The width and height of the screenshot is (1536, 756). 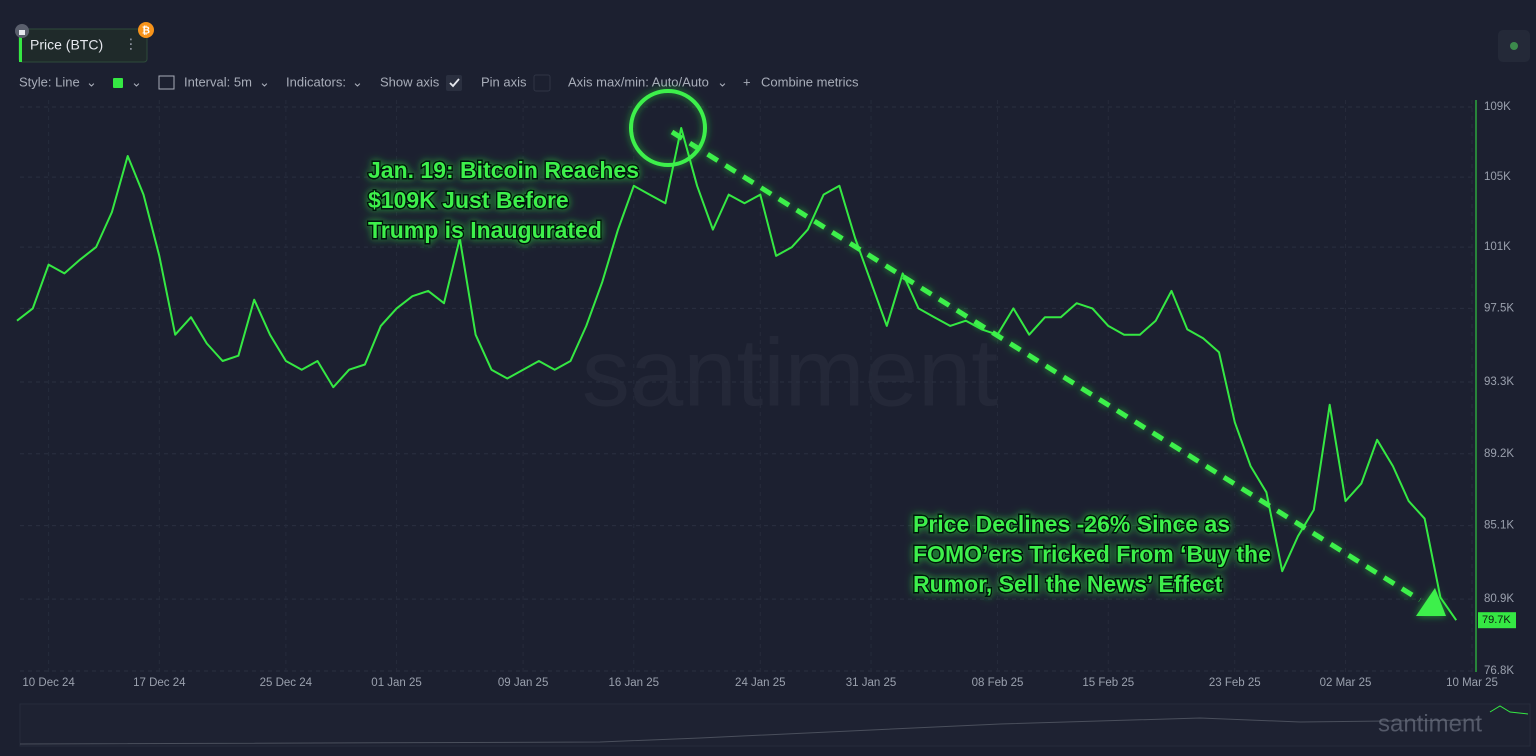 What do you see at coordinates (1499, 454) in the screenshot?
I see `y-tick-label: 89.2K` at bounding box center [1499, 454].